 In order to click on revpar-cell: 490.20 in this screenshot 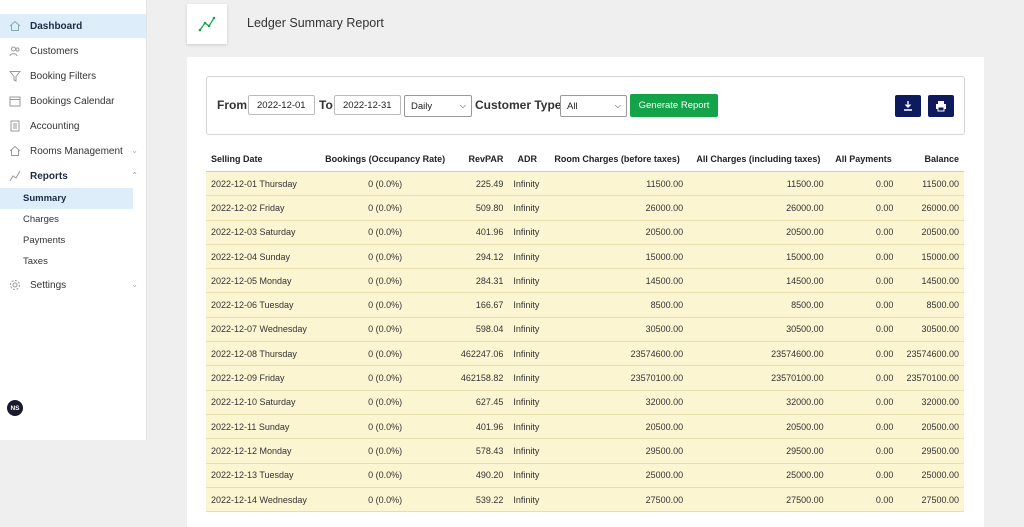, I will do `click(481, 475)`.